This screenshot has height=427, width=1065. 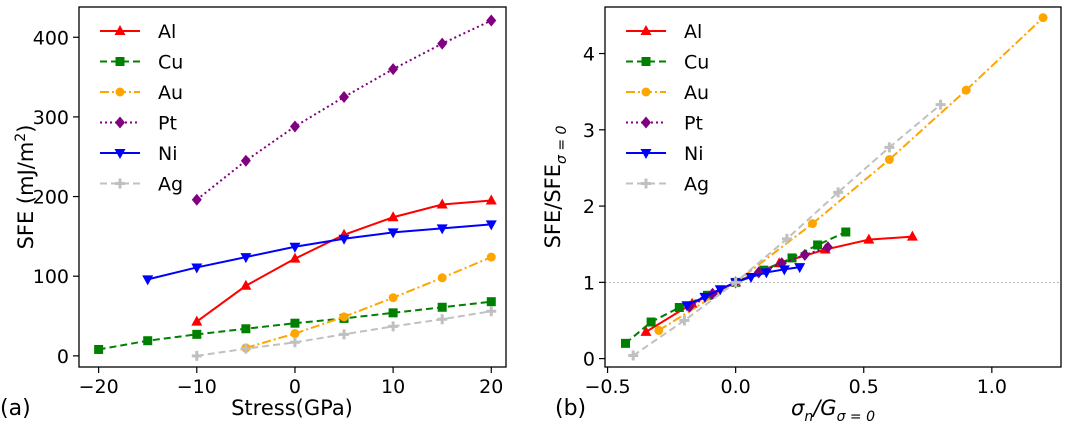 I want to click on series-line-au, so click(x=368, y=302).